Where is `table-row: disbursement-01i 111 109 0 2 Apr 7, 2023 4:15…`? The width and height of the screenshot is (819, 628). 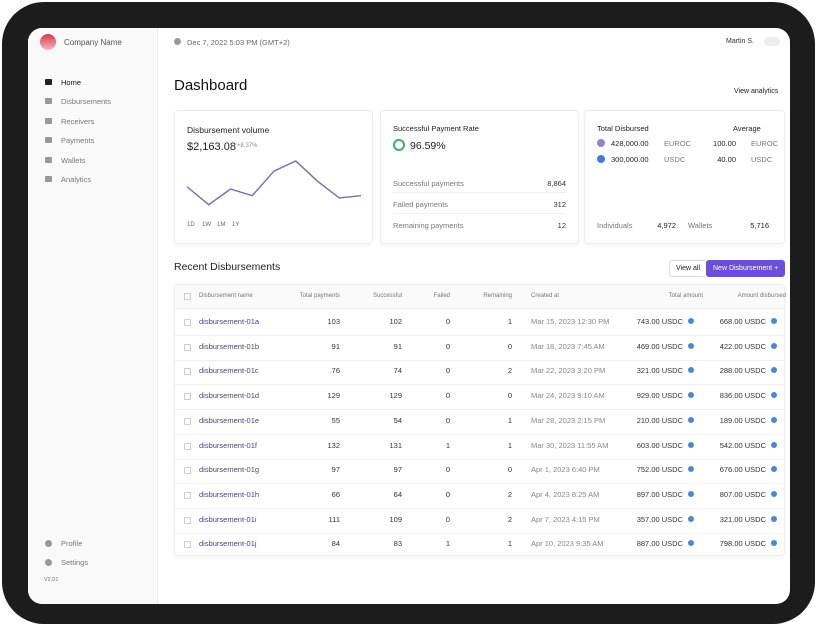
table-row: disbursement-01i 111 109 0 2 Apr 7, 2023 4:15… is located at coordinates (479, 523).